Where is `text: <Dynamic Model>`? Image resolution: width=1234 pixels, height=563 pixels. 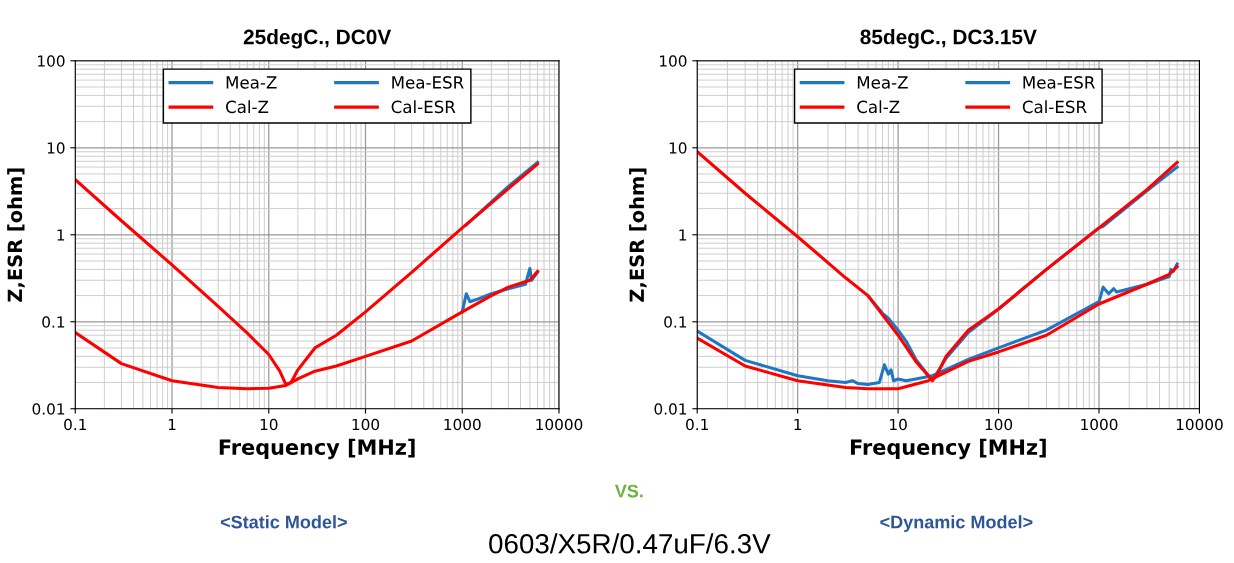
text: <Dynamic Model> is located at coordinates (956, 524).